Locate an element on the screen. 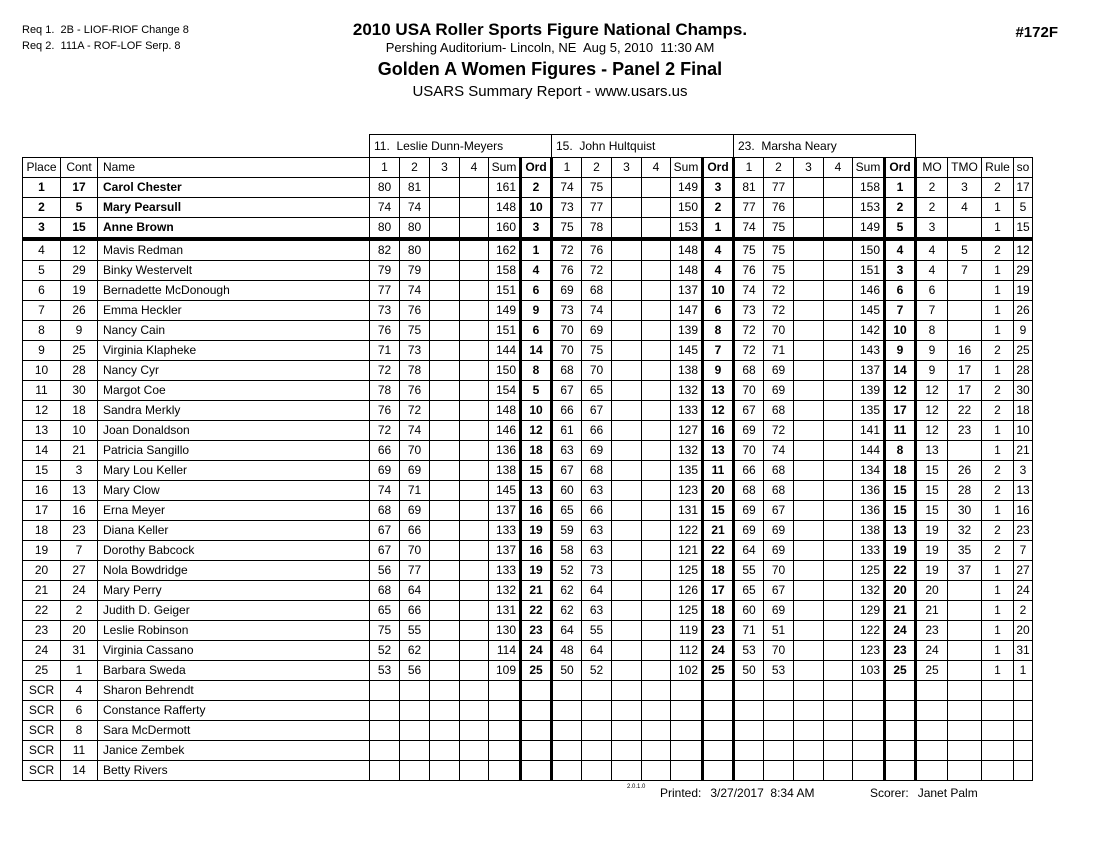 This screenshot has height=850, width=1100. ord-cell: 17 is located at coordinates (718, 590).